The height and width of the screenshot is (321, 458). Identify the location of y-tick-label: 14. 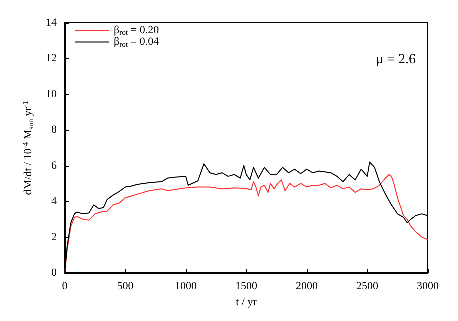
(52, 23).